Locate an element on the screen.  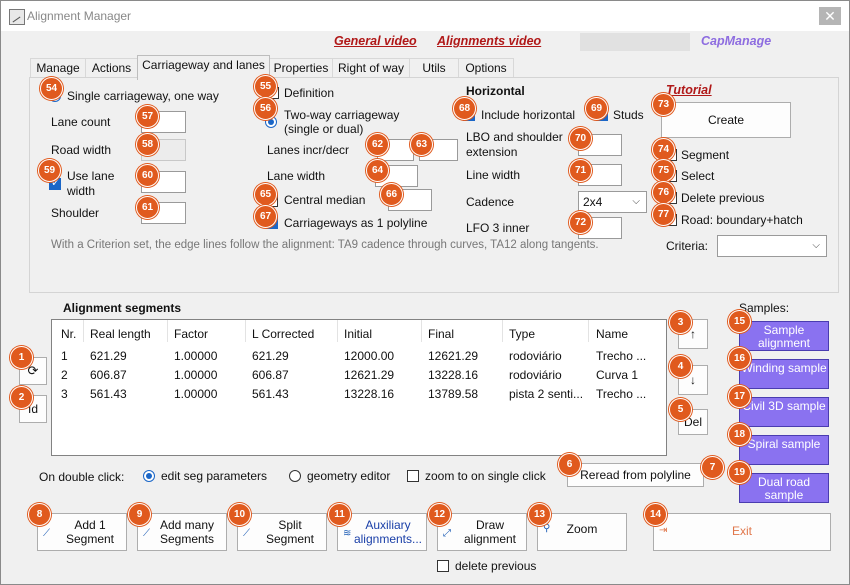
draw-alignment-button: ⤢ Draw alignment is located at coordinates (482, 532).